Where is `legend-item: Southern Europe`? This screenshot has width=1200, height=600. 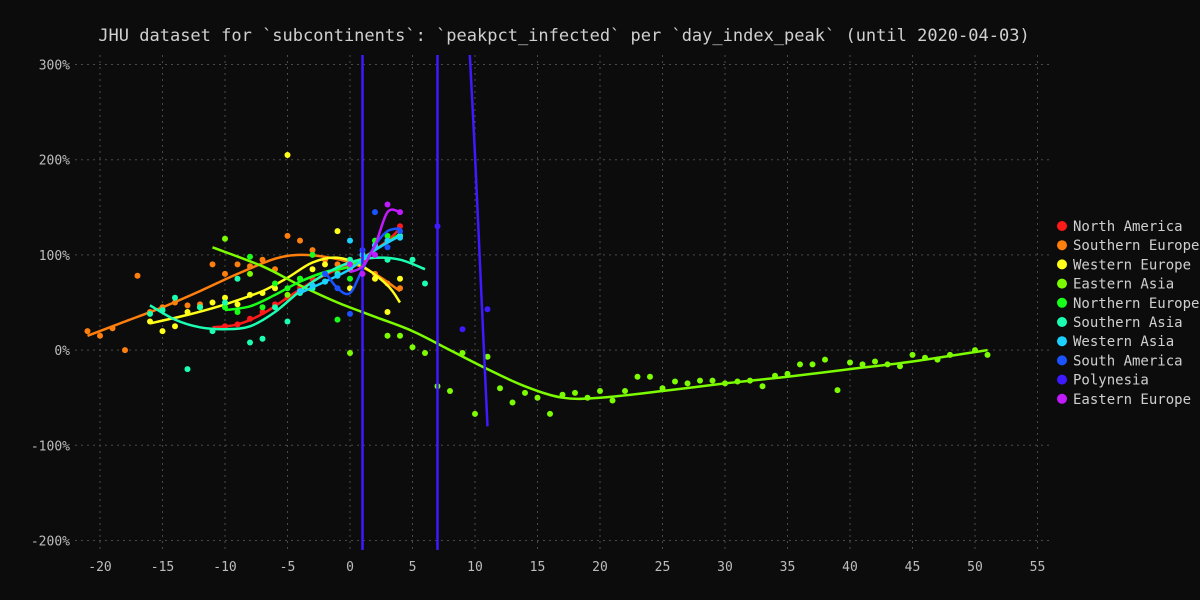 legend-item: Southern Europe is located at coordinates (1128, 246).